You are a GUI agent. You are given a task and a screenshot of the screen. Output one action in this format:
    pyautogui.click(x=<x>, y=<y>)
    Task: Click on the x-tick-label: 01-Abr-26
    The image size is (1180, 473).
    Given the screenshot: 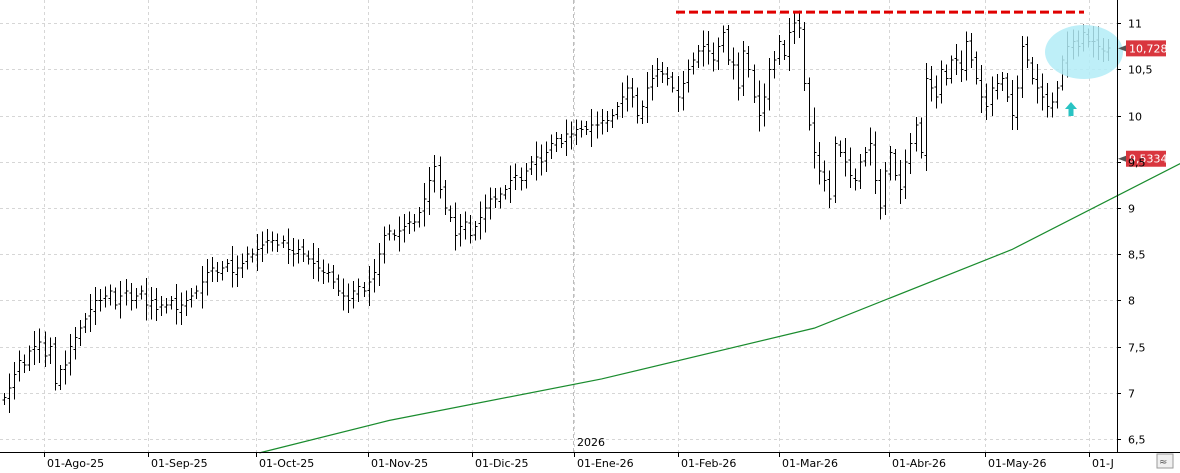 What is the action you would take?
    pyautogui.click(x=919, y=463)
    